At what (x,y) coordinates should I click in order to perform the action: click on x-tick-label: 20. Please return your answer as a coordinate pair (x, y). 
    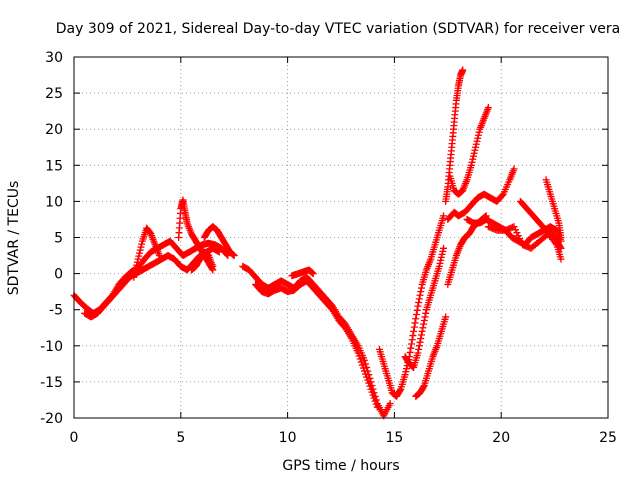
    Looking at the image, I should click on (501, 438).